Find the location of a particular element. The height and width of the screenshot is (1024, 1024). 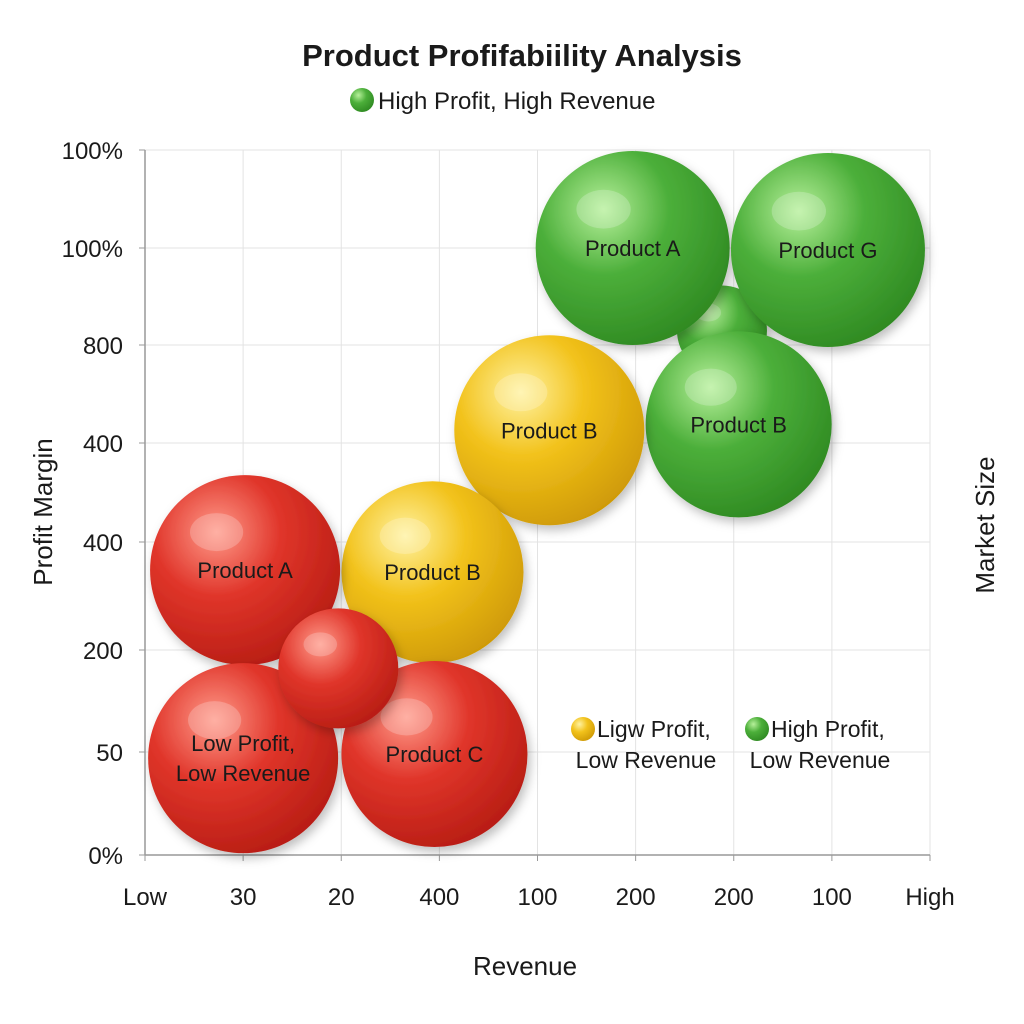

y2-axis-label: Market Size is located at coordinates (985, 524).